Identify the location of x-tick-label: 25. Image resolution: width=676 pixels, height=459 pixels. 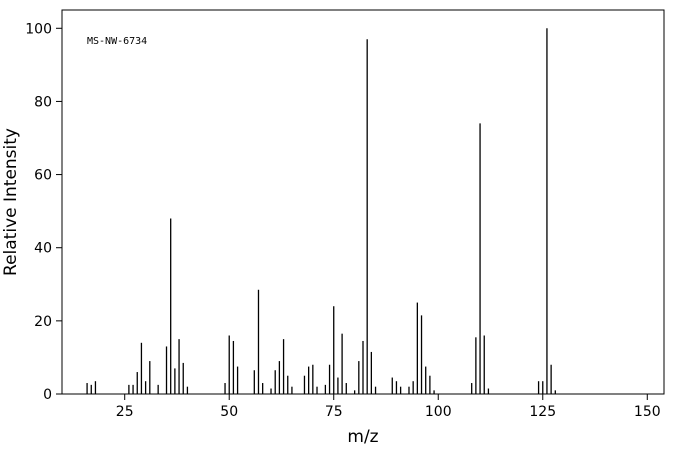
(125, 412).